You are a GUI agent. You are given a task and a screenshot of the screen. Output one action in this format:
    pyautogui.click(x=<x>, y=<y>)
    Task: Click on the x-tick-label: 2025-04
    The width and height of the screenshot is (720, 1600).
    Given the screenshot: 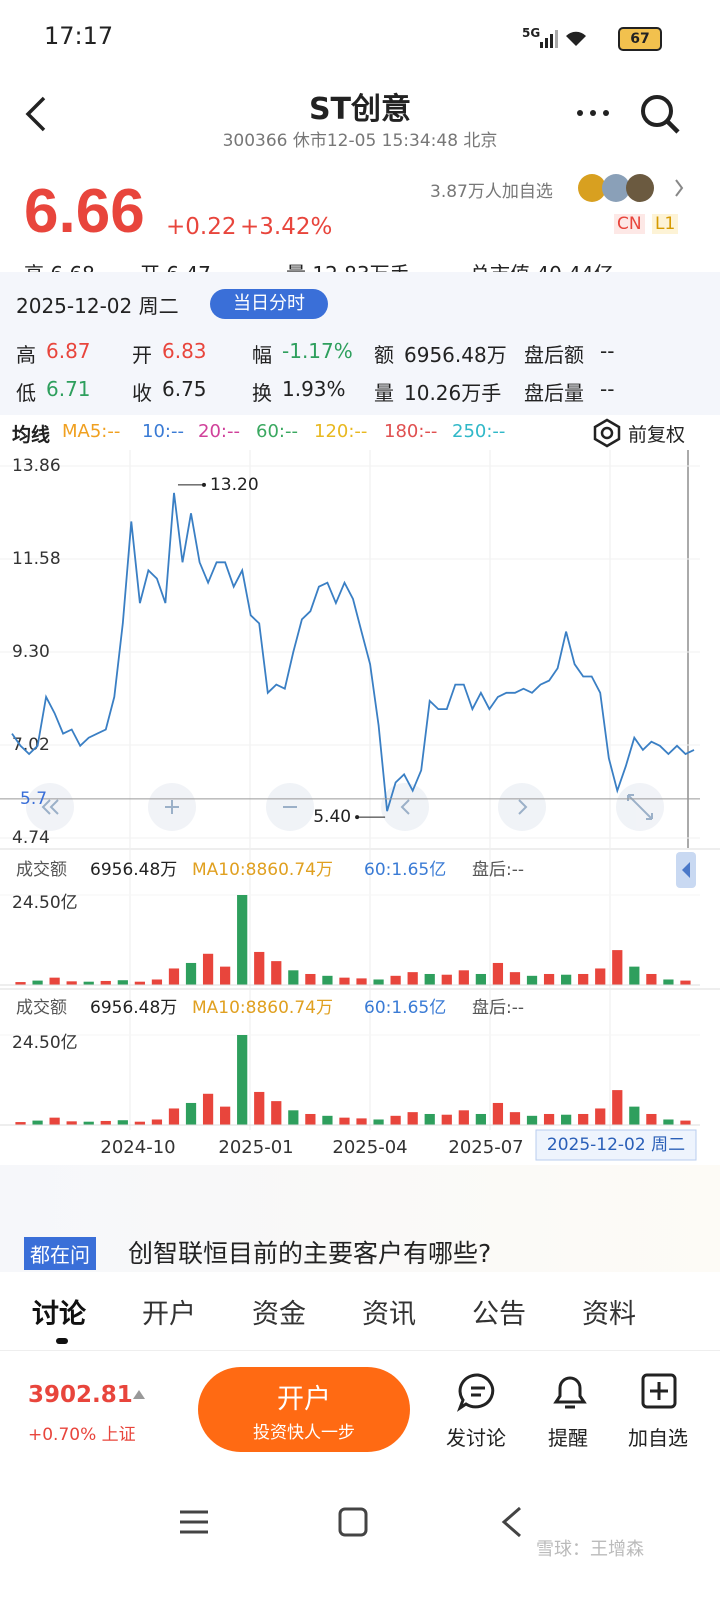 What is the action you would take?
    pyautogui.click(x=369, y=1147)
    